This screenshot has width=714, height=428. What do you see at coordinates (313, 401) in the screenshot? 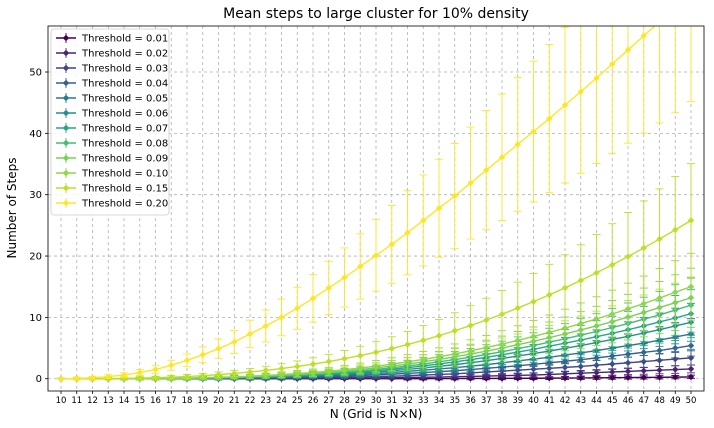
I see `x-tick-label: 26` at bounding box center [313, 401].